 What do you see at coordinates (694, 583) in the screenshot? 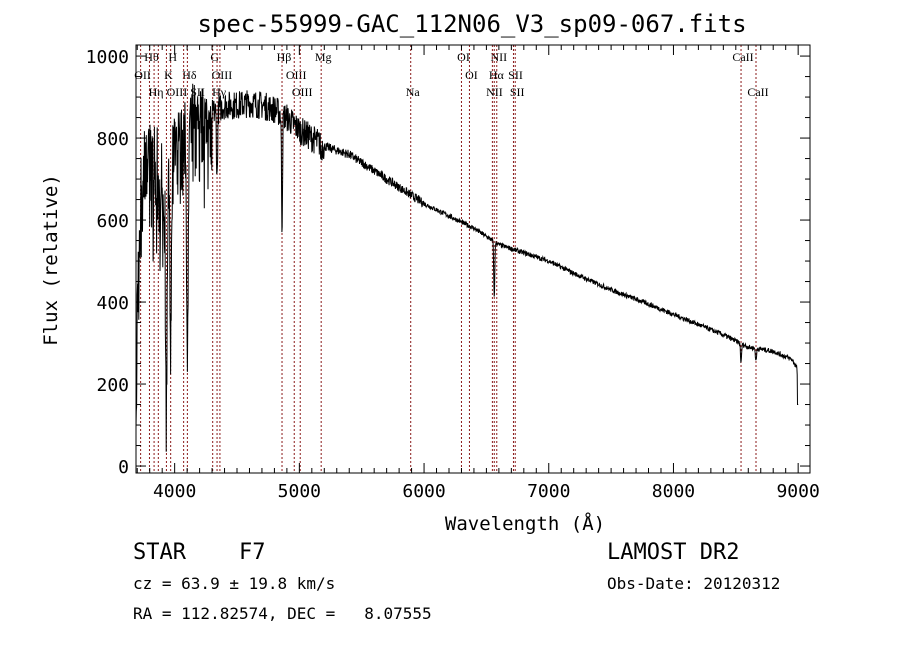
I see `obs-date: Obs-Date: 20120312` at bounding box center [694, 583].